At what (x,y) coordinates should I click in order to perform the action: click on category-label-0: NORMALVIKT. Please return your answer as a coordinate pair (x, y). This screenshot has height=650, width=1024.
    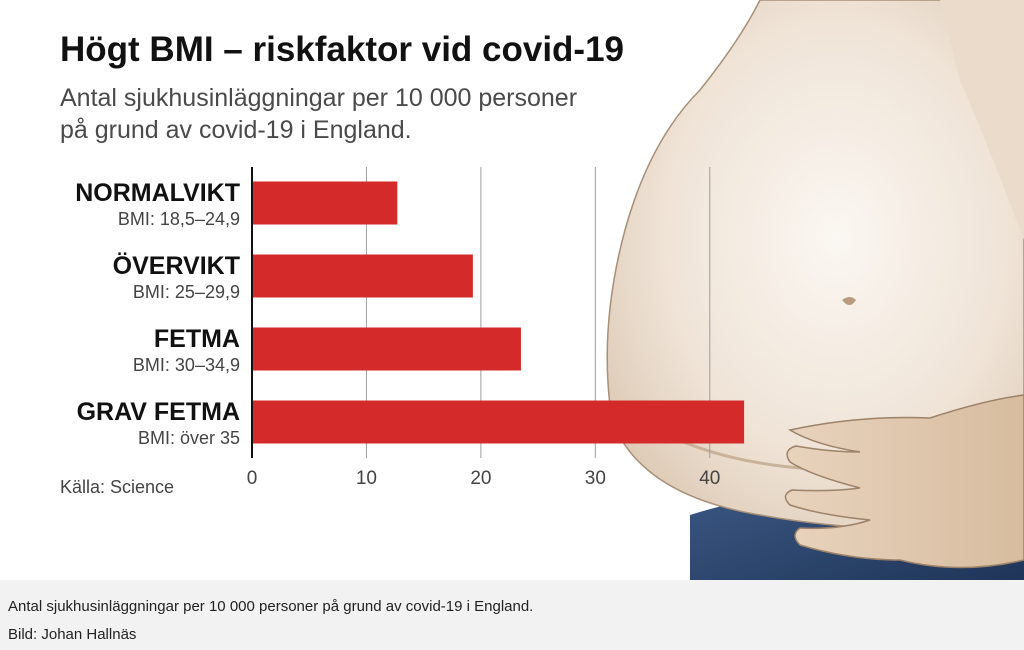
    Looking at the image, I should click on (157, 193).